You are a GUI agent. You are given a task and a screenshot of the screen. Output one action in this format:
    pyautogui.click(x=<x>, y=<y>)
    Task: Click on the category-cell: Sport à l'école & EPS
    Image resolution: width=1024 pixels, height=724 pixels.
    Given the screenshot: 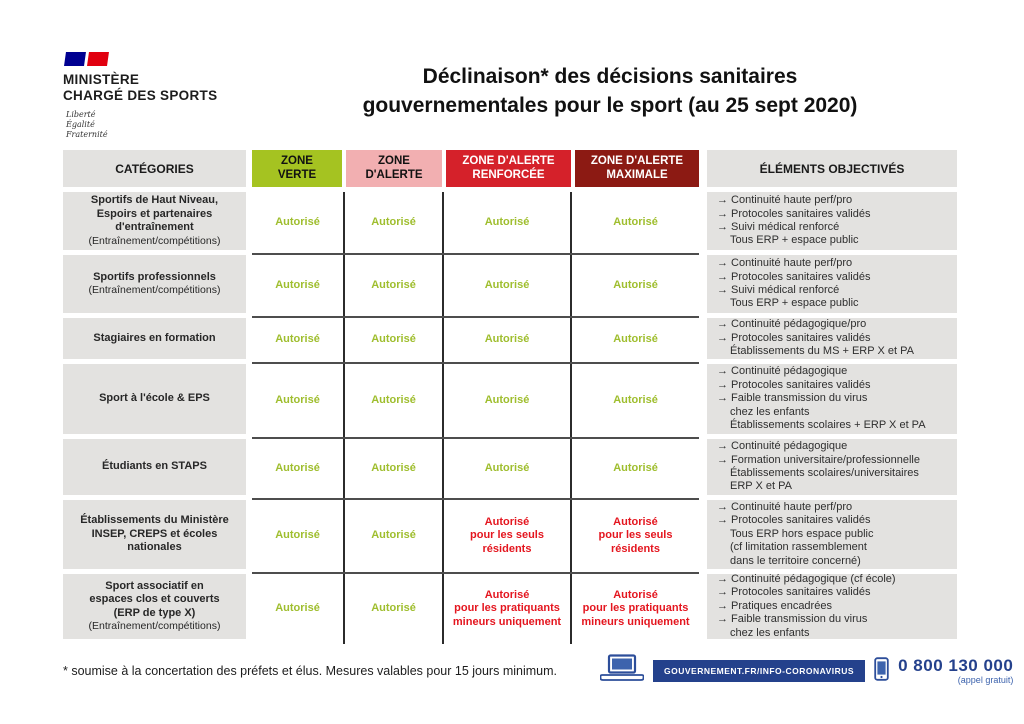 What is the action you would take?
    pyautogui.click(x=154, y=399)
    